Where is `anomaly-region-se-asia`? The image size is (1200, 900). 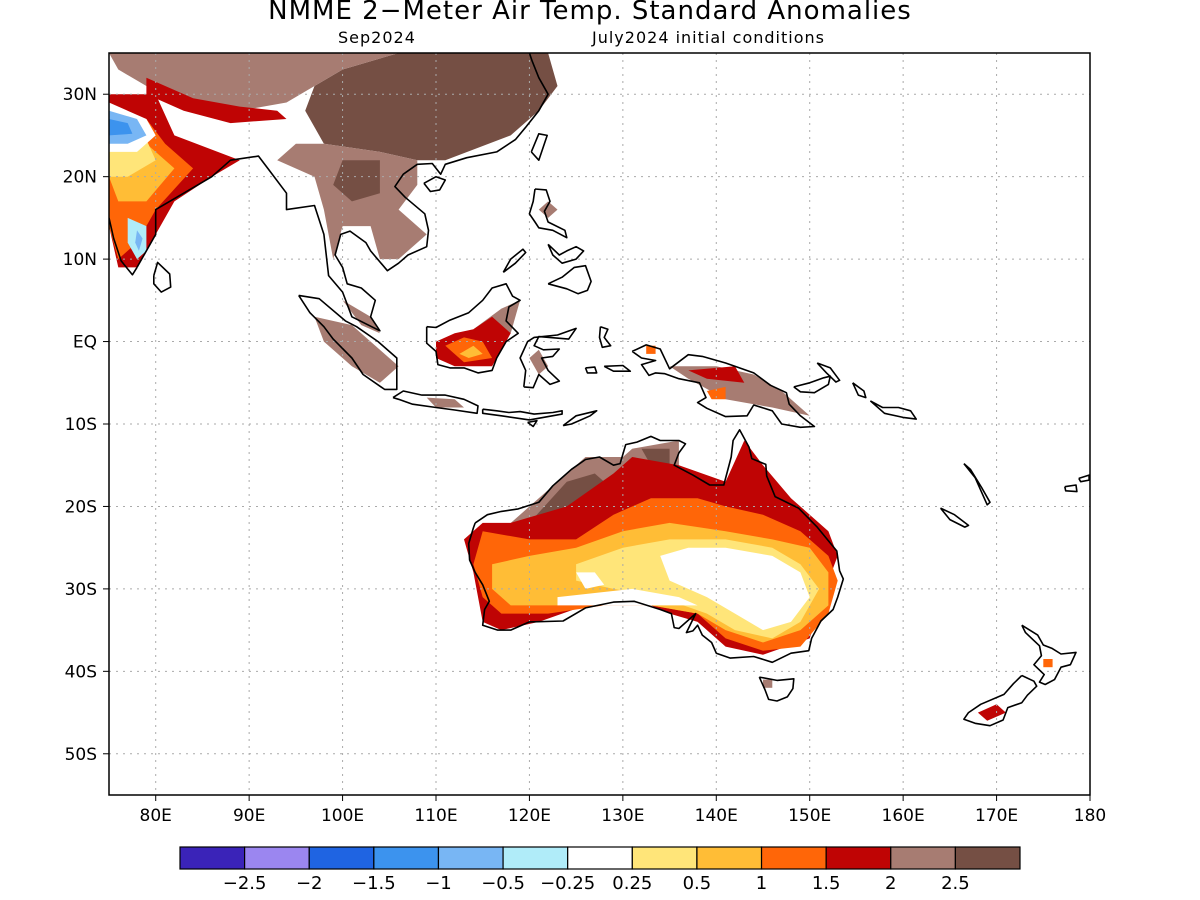 anomaly-region-se-asia is located at coordinates (352, 201).